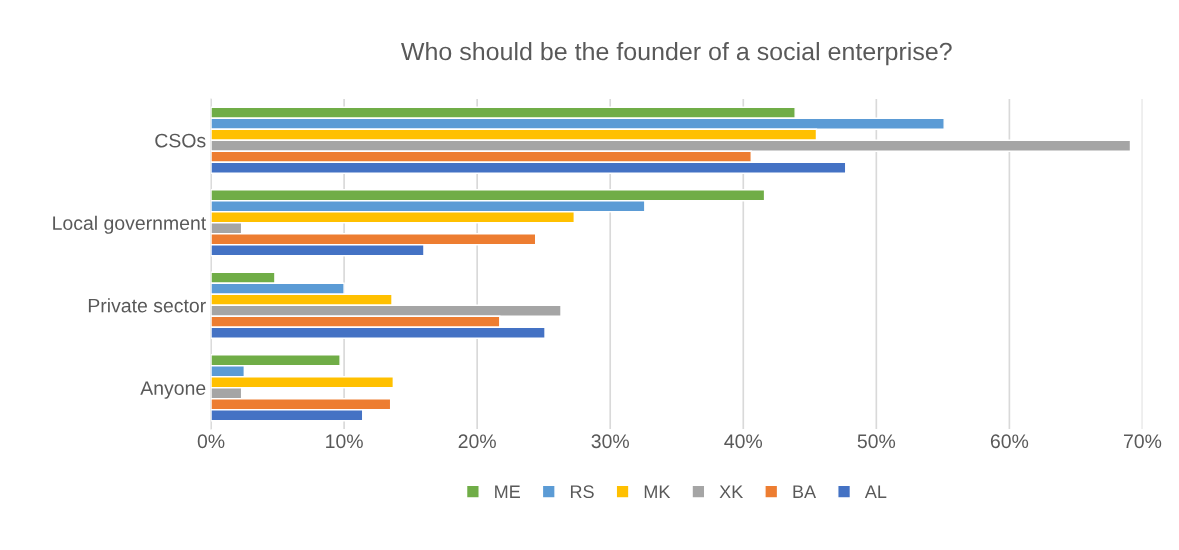 Image resolution: width=1179 pixels, height=550 pixels. What do you see at coordinates (731, 491) in the screenshot?
I see `legend-label: XK` at bounding box center [731, 491].